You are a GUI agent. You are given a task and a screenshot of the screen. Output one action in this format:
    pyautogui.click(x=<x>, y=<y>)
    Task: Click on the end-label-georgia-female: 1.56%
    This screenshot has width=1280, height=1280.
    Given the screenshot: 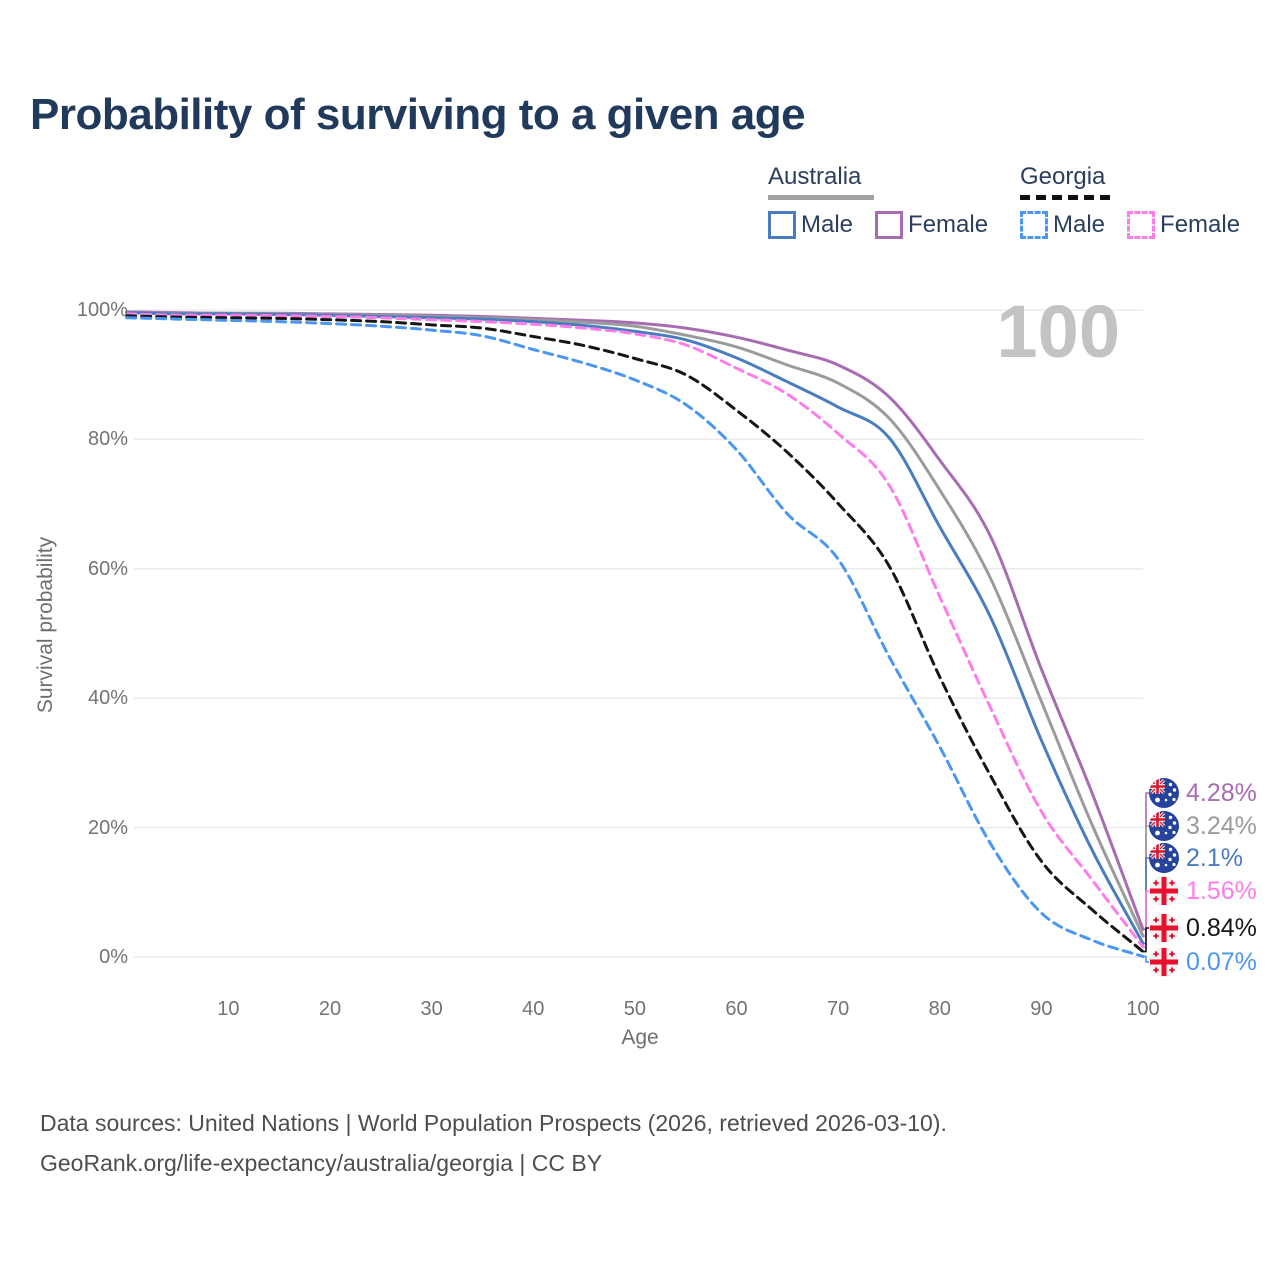 What is the action you would take?
    pyautogui.click(x=1203, y=891)
    